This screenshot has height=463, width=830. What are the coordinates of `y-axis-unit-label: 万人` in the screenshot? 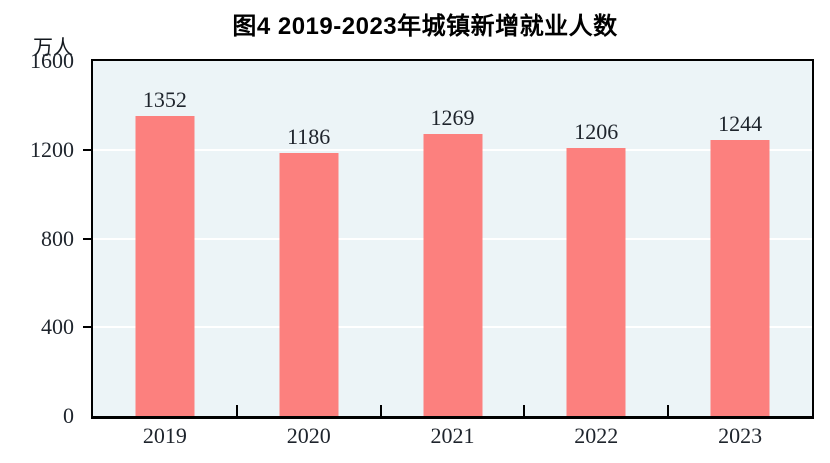 It's located at (53, 48).